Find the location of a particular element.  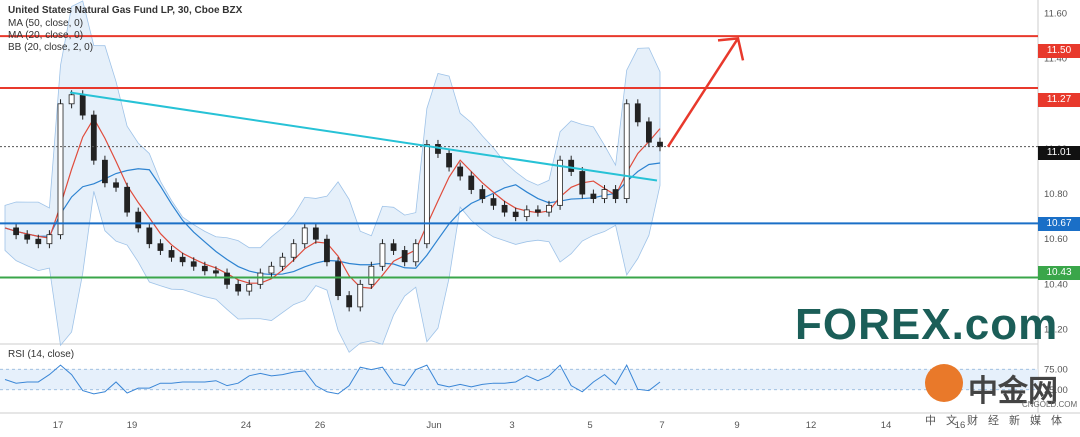

projection-arrow-head is located at coordinates (731, 49).